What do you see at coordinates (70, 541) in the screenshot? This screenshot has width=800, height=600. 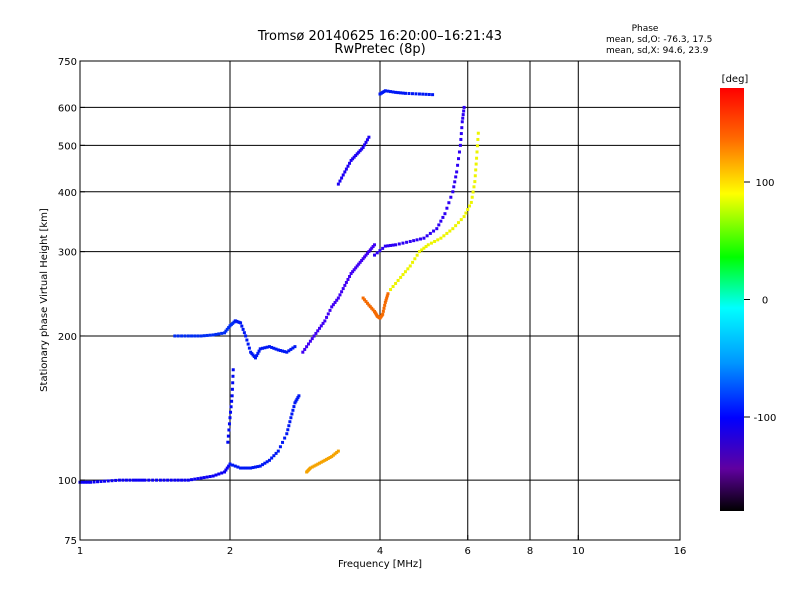 I see `y-tick-label: 75` at bounding box center [70, 541].